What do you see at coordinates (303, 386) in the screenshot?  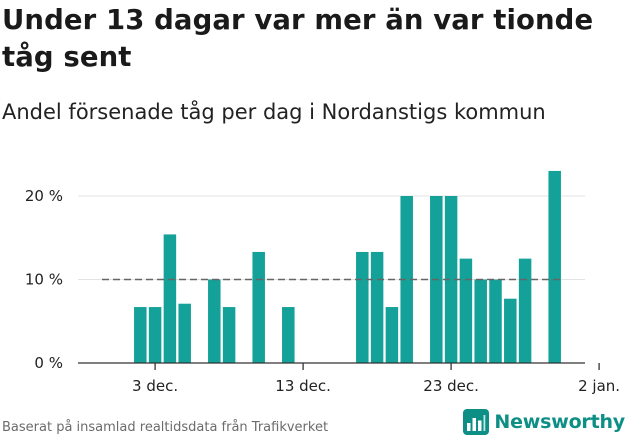 I see `x-tick-label: 13 dec.` at bounding box center [303, 386].